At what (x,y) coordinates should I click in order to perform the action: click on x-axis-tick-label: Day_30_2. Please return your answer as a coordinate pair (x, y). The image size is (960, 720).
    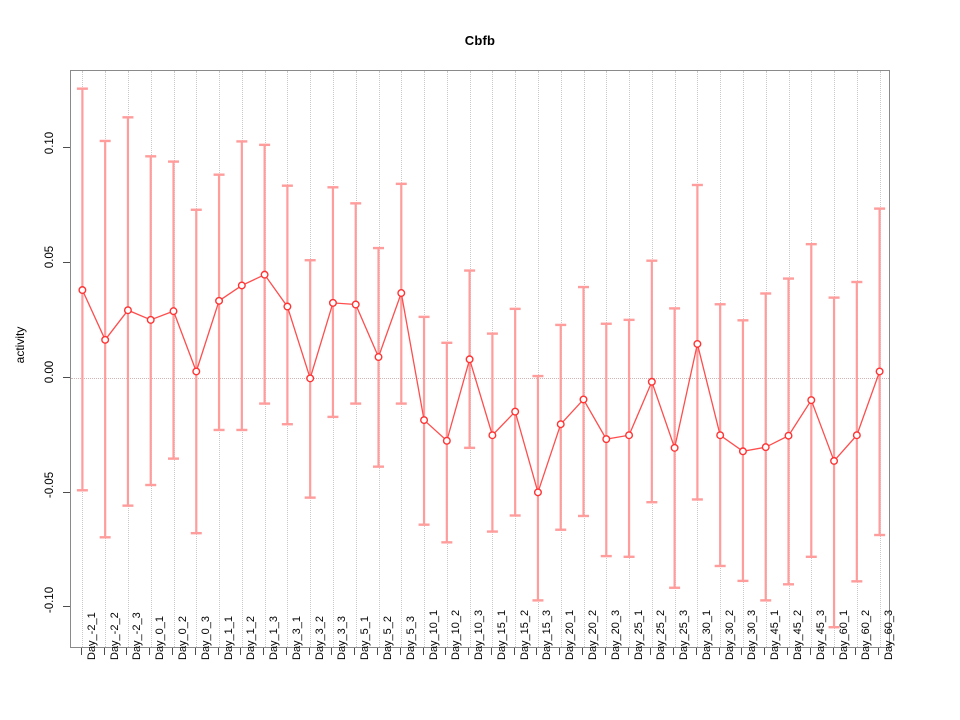
    Looking at the image, I should click on (729, 634).